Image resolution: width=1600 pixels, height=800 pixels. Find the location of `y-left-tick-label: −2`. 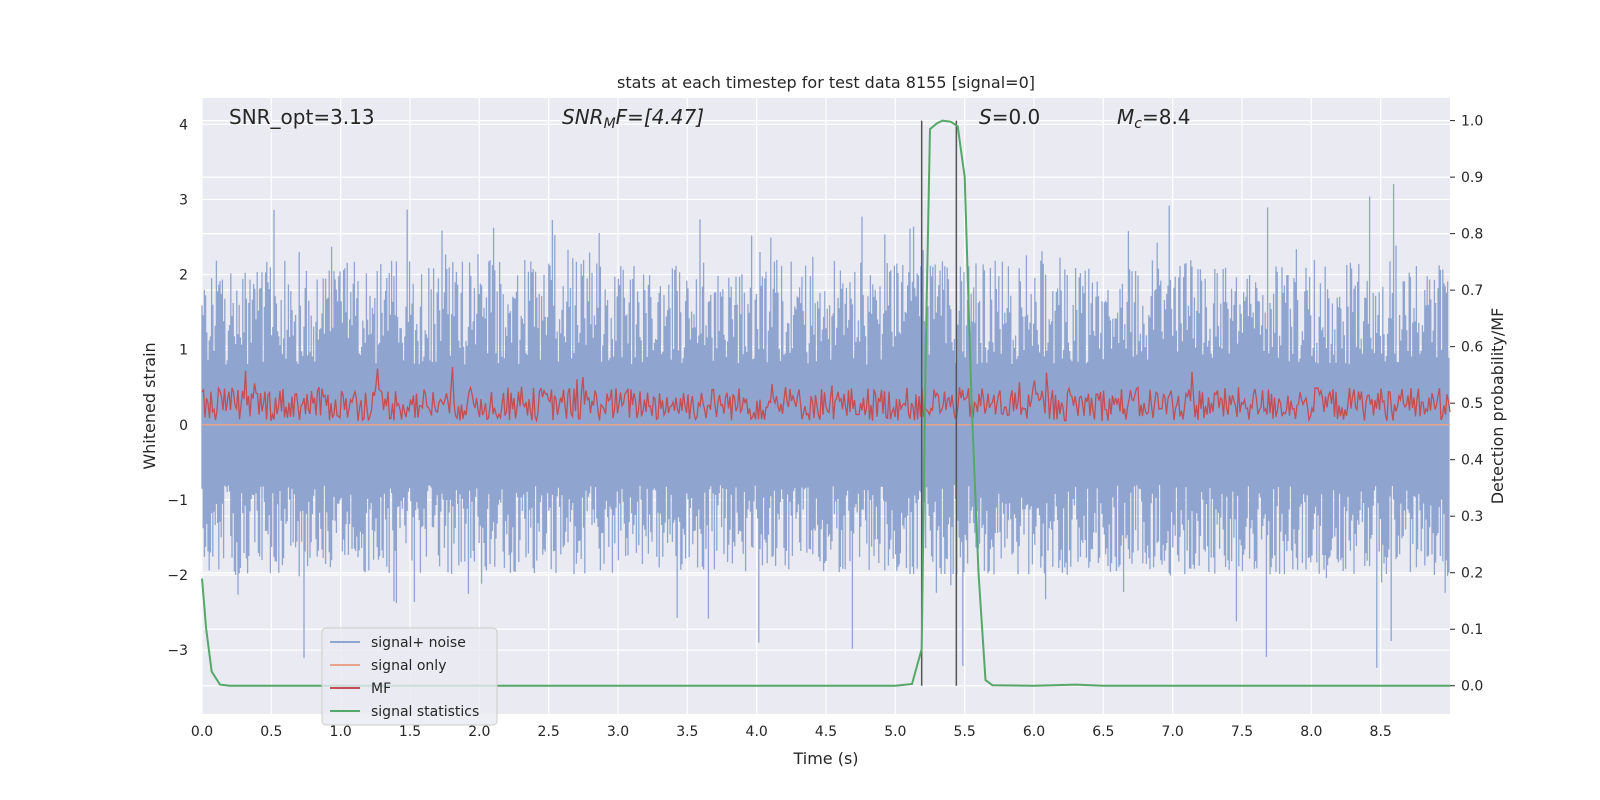

y-left-tick-label: −2 is located at coordinates (177, 576).